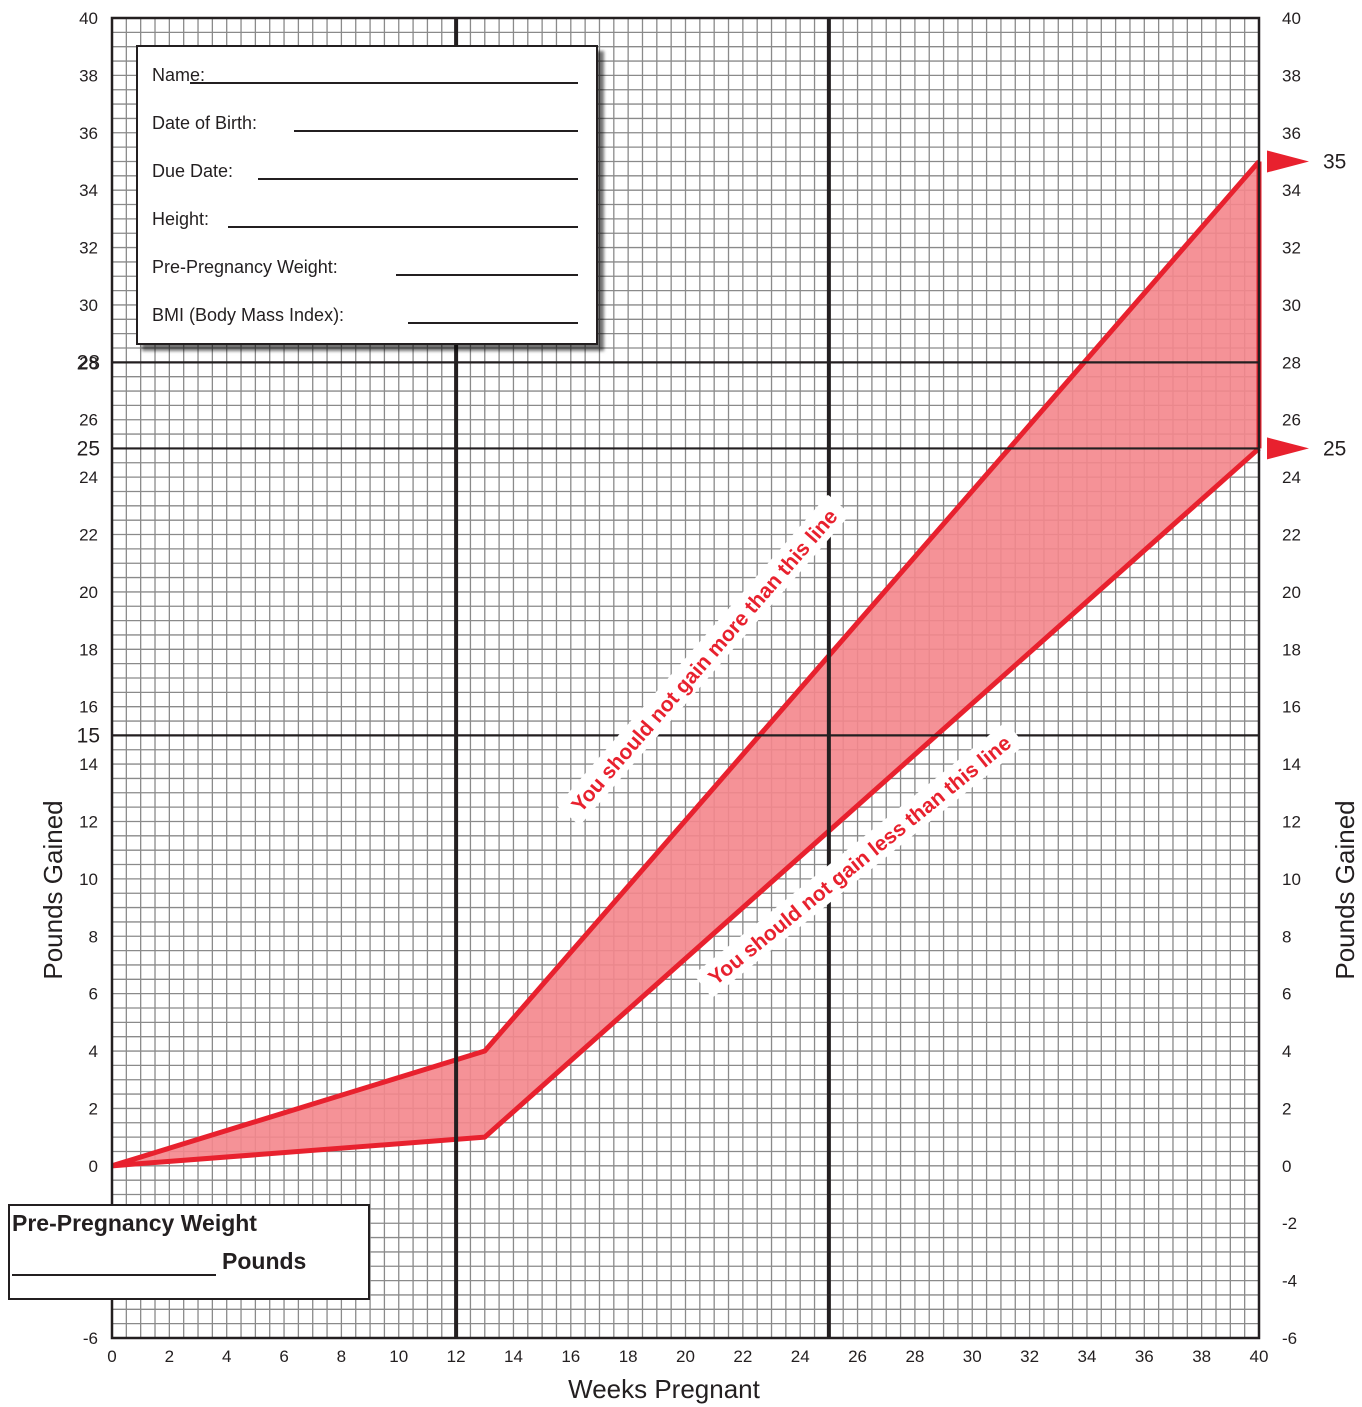 Image resolution: width=1362 pixels, height=1407 pixels. What do you see at coordinates (742, 1356) in the screenshot?
I see `x-tick-label: 22` at bounding box center [742, 1356].